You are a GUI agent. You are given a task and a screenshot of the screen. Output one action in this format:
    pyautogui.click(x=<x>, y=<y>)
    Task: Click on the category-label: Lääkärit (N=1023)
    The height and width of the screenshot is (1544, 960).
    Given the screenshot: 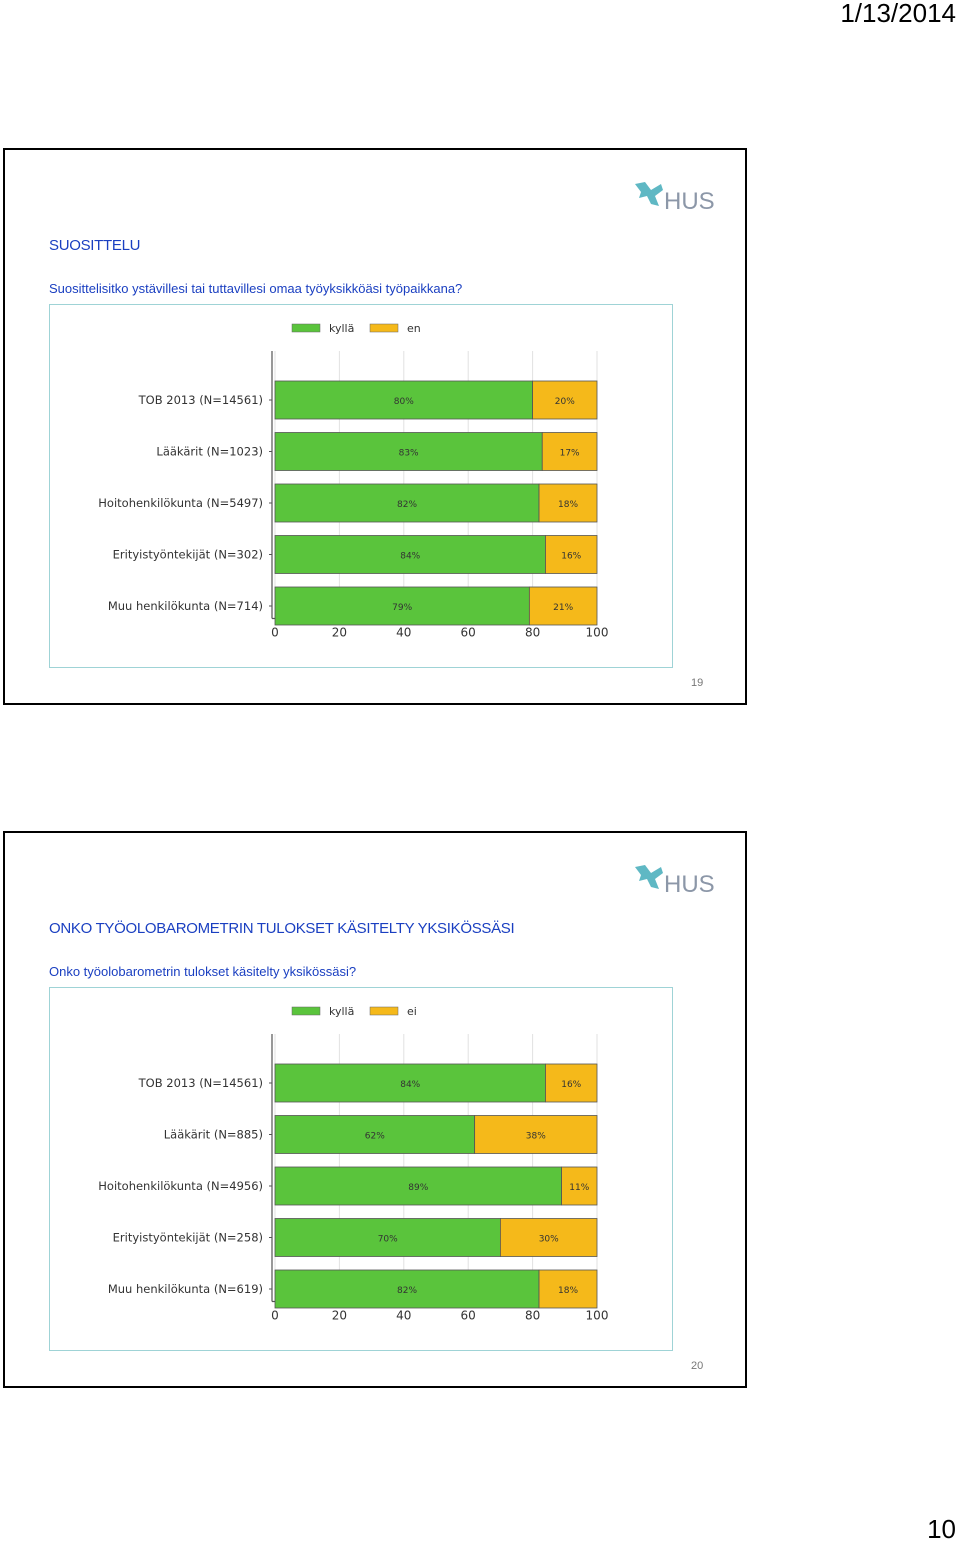 What is the action you would take?
    pyautogui.click(x=209, y=452)
    